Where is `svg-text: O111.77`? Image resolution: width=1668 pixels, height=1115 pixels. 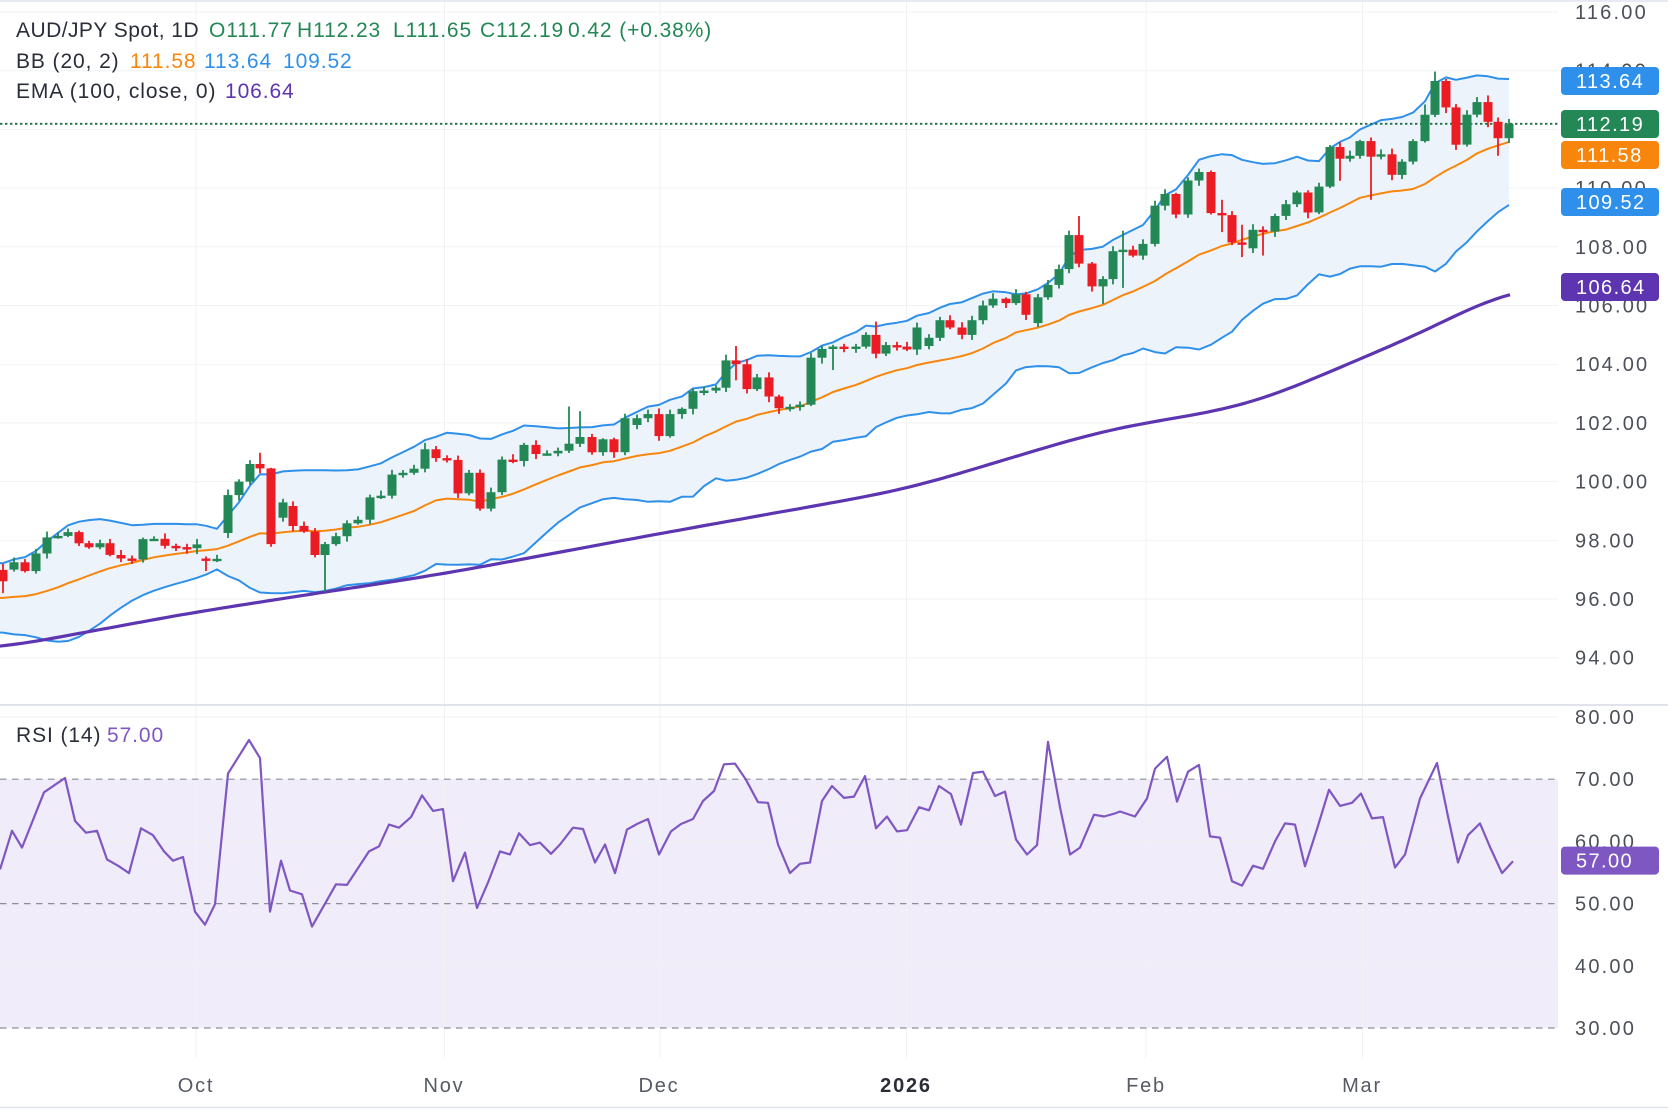
svg-text: O111.77 is located at coordinates (251, 30).